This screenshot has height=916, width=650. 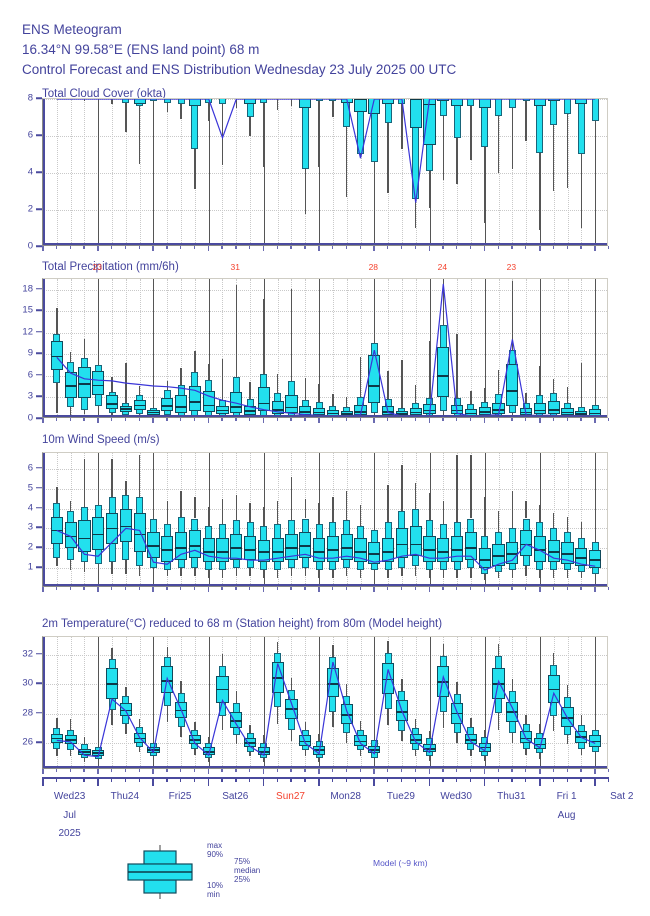 I want to click on plot-area-wind, so click(x=325, y=519).